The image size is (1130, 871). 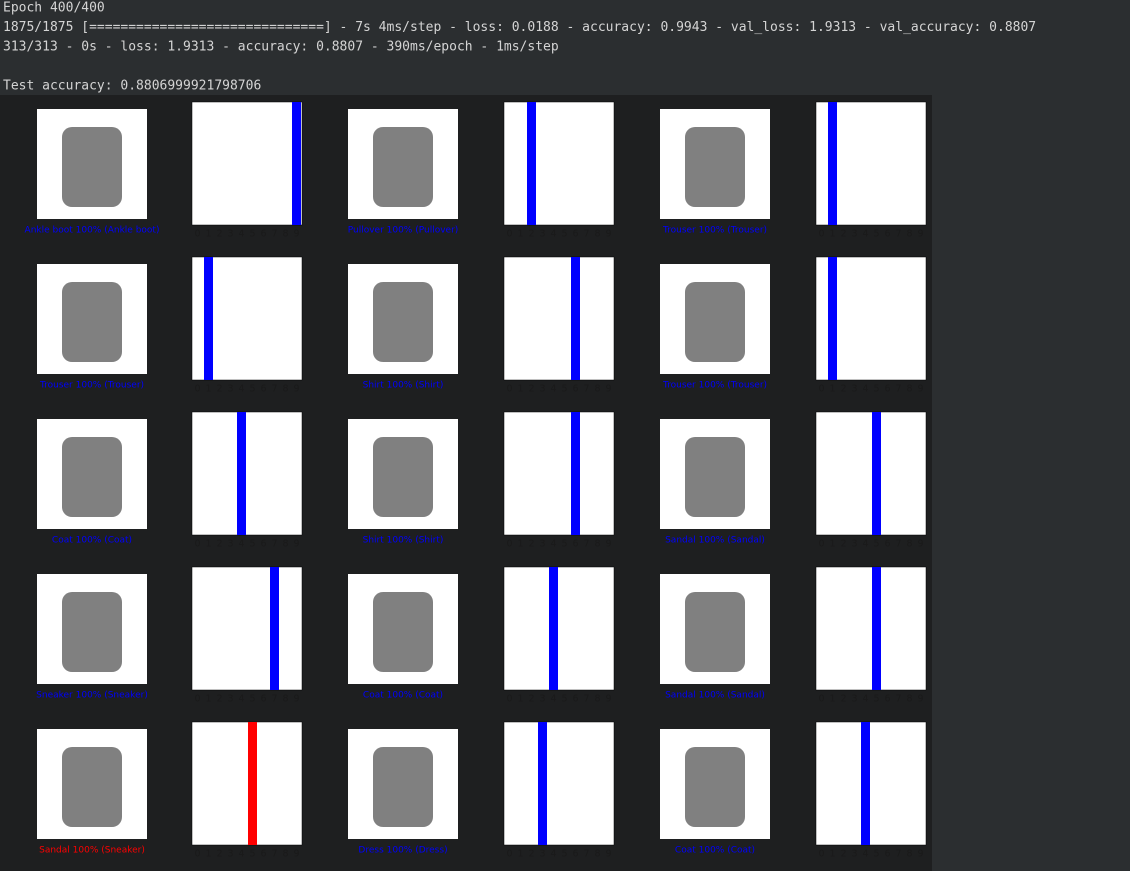 What do you see at coordinates (92, 696) in the screenshot?
I see `image-caption: Sneaker 100% (Sneaker)` at bounding box center [92, 696].